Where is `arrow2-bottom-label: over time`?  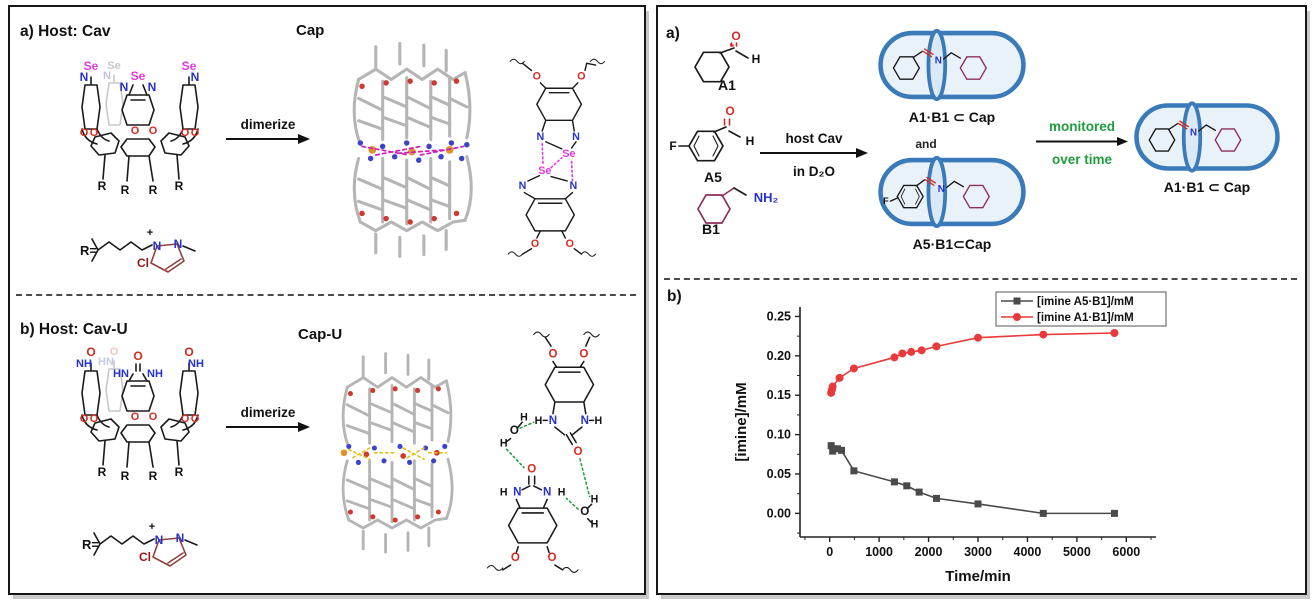 arrow2-bottom-label: over time is located at coordinates (1082, 159).